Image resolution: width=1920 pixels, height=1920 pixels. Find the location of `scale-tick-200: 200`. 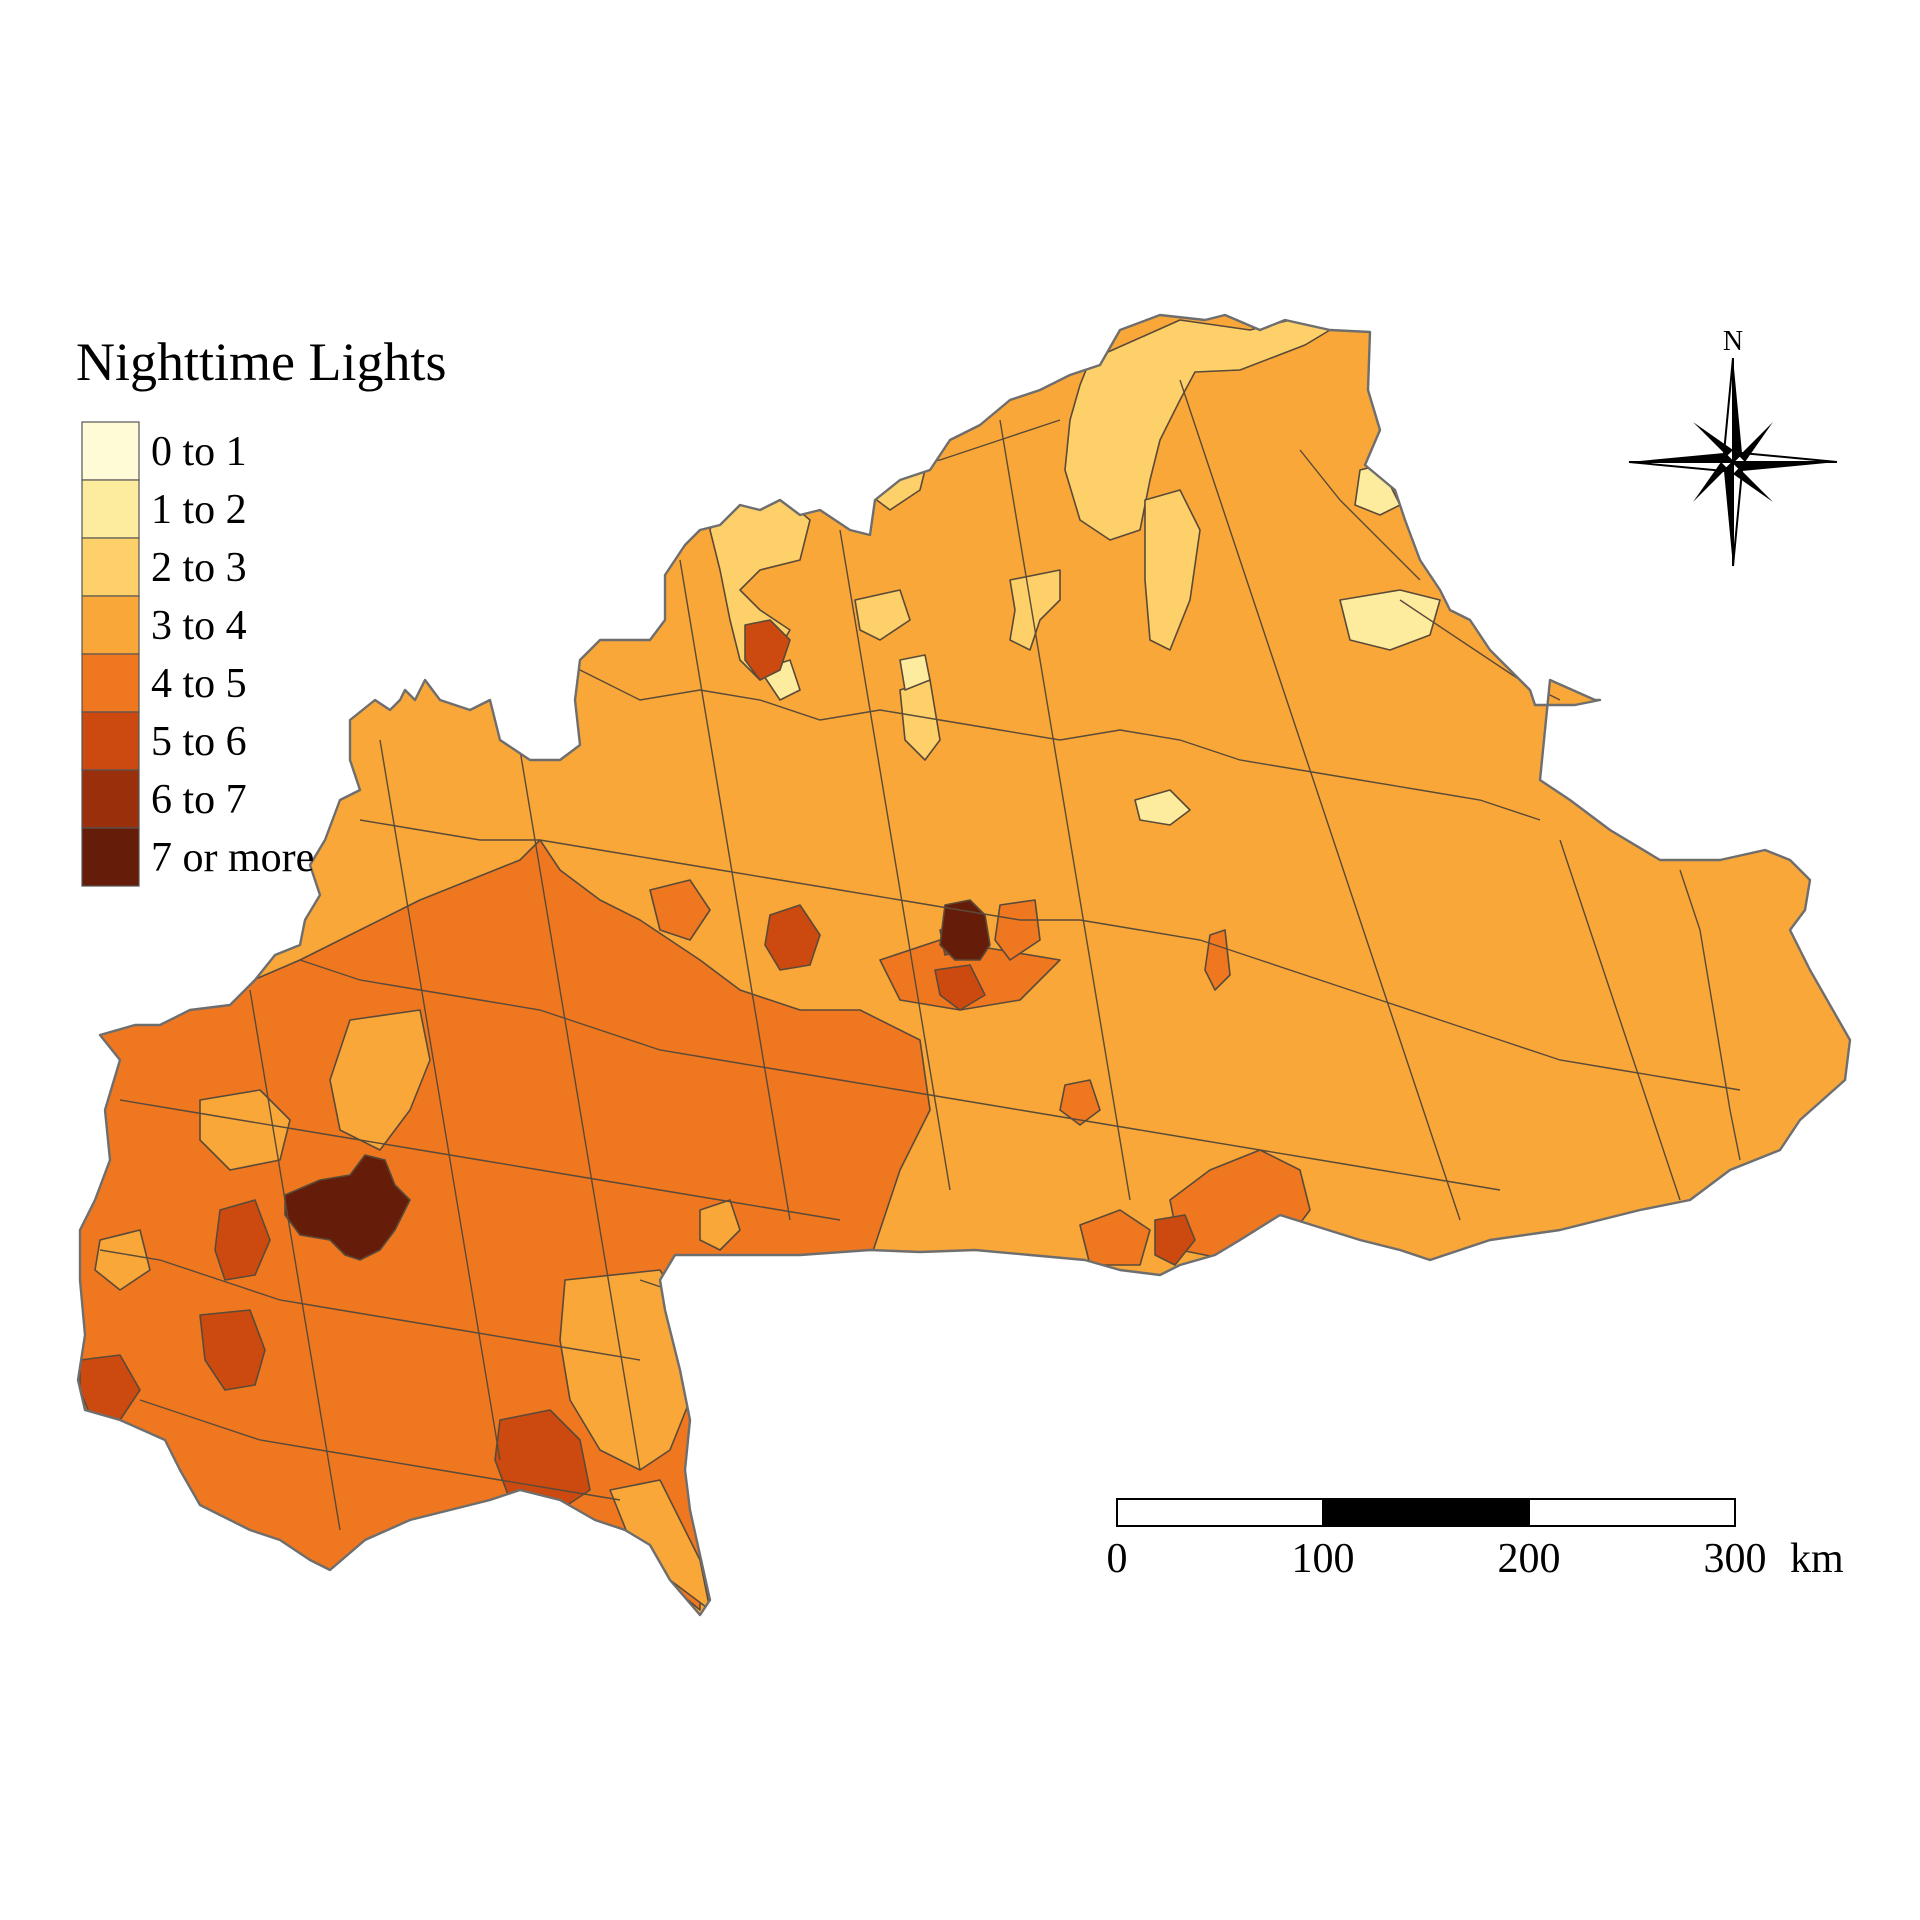

scale-tick-200: 200 is located at coordinates (1529, 1559).